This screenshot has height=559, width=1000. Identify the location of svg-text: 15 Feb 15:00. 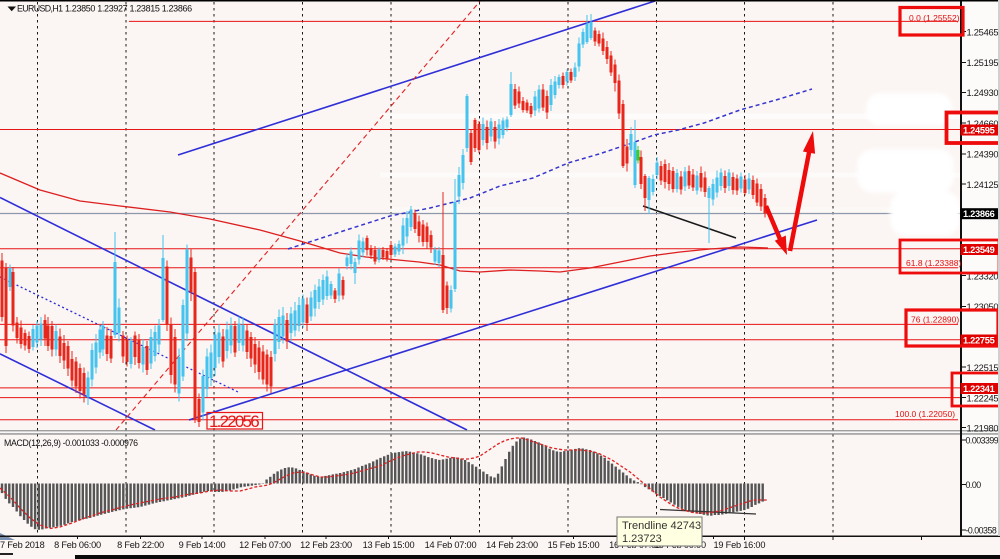
(574, 545).